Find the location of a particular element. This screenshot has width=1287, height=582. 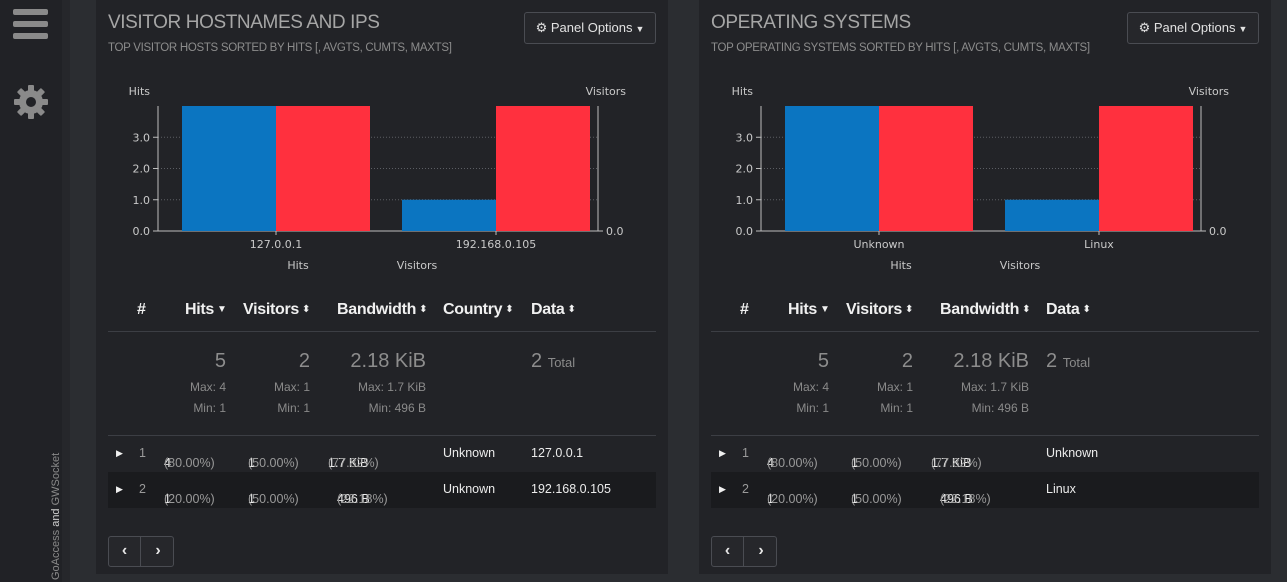

gear-icon is located at coordinates (31, 102).